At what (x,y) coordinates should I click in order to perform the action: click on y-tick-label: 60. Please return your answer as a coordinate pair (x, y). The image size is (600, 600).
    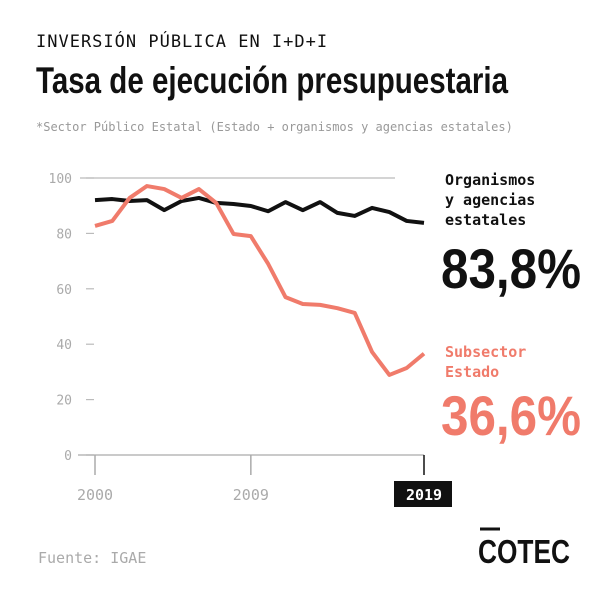
    Looking at the image, I should click on (64, 290).